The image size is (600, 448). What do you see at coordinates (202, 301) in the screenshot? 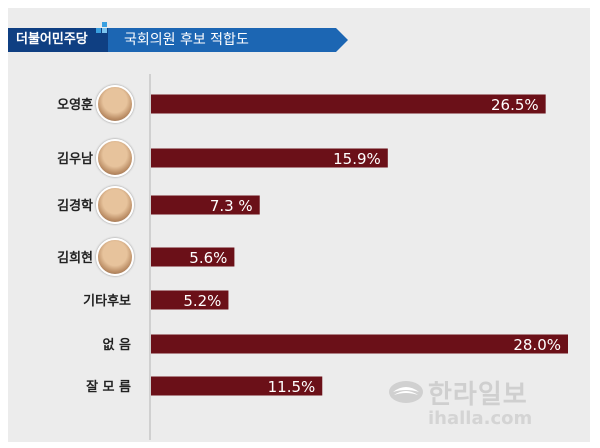
I see `bar-value-label: 5.2%` at bounding box center [202, 301].